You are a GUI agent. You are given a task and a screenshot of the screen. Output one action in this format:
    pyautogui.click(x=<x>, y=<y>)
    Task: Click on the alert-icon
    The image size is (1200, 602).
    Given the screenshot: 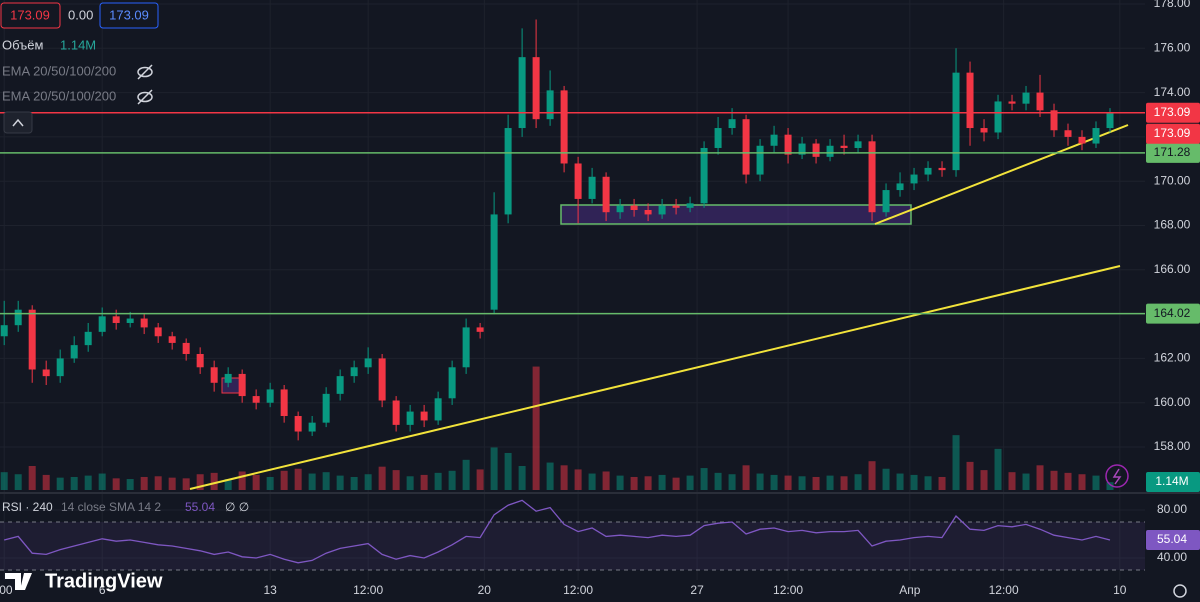 What is the action you would take?
    pyautogui.click(x=1117, y=476)
    